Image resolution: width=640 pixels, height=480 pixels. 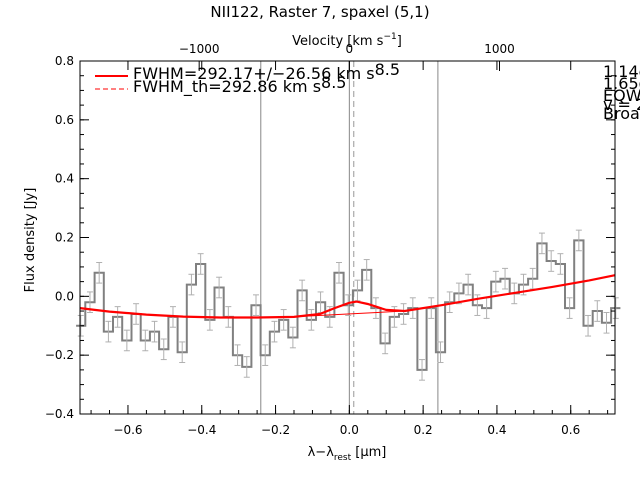 What do you see at coordinates (423, 430) in the screenshot?
I see `x-tick-label: 0.2` at bounding box center [423, 430].